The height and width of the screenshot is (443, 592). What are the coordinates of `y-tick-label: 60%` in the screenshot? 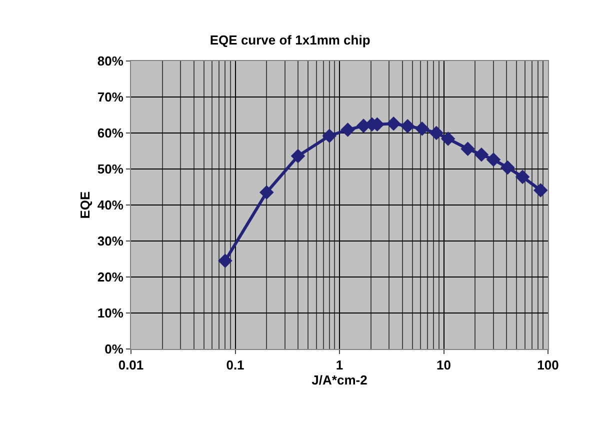 It's located at (110, 133).